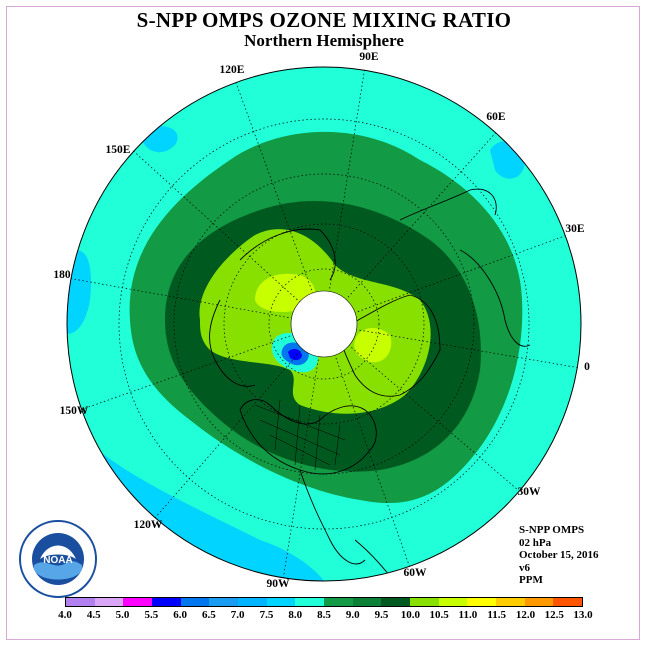  What do you see at coordinates (583, 615) in the screenshot?
I see `colorbar-tick-label: 13.0` at bounding box center [583, 615].